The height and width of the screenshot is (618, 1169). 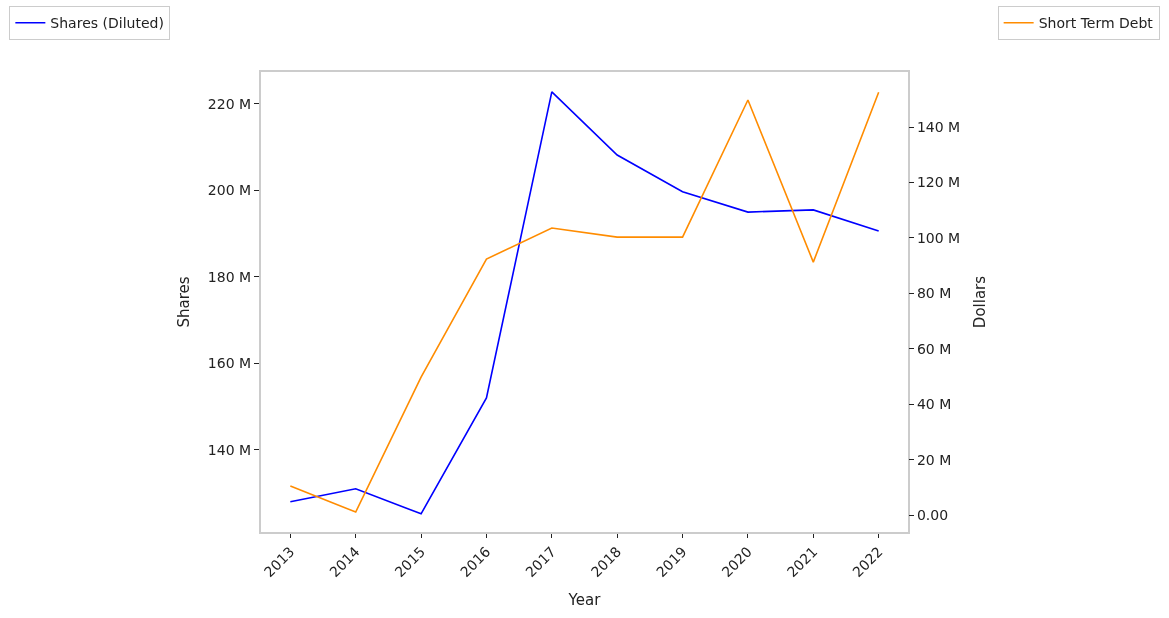 I want to click on y2-tick-label: 120 M, so click(x=938, y=182).